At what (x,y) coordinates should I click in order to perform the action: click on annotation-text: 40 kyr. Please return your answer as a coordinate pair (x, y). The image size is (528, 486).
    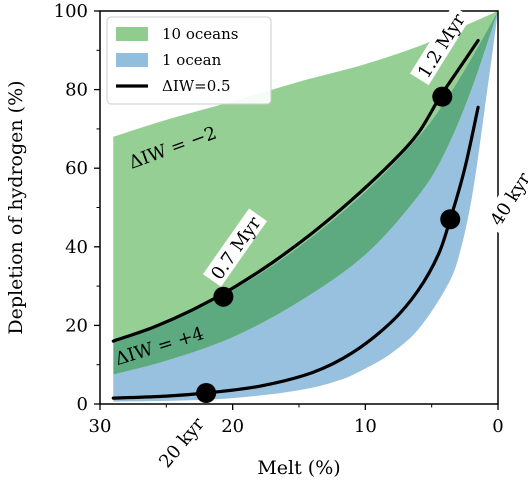
    Looking at the image, I should click on (507, 199).